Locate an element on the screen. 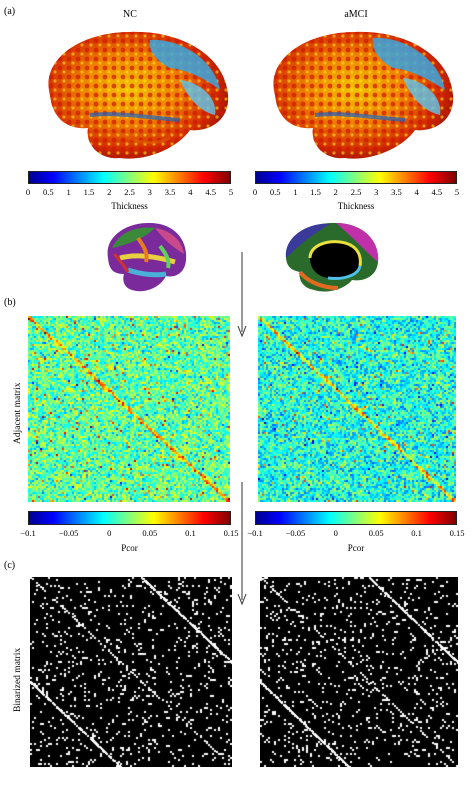  amci-thickness-tick-4: 2 is located at coordinates (335, 192).